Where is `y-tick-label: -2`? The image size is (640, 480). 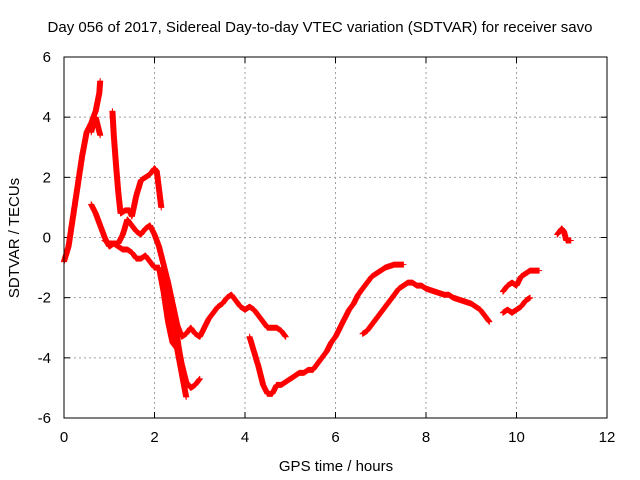 y-tick-label: -2 is located at coordinates (44, 298).